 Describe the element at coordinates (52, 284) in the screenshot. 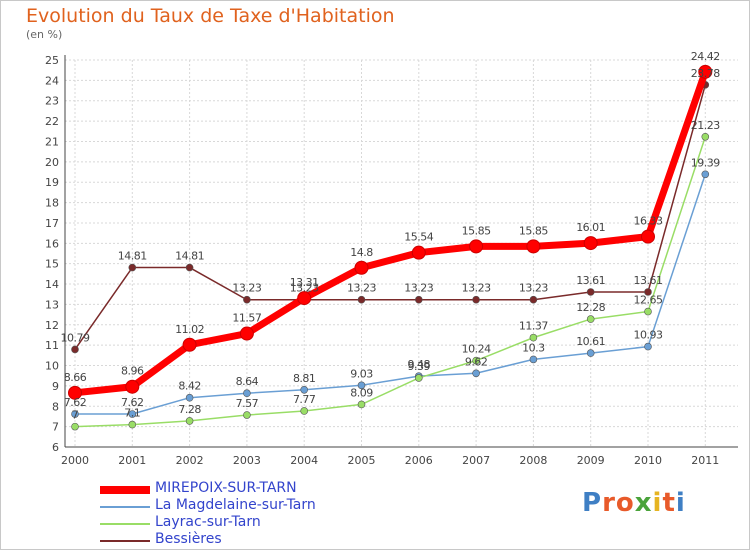

I see `y-tick-label: 14` at that location.